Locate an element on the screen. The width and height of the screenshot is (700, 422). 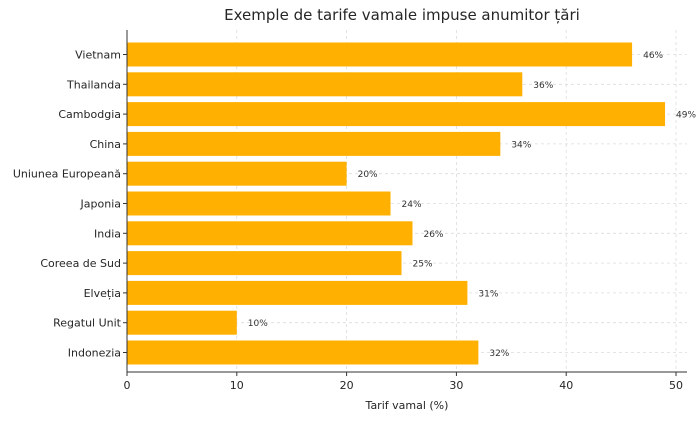
data-label: 32% is located at coordinates (499, 354).